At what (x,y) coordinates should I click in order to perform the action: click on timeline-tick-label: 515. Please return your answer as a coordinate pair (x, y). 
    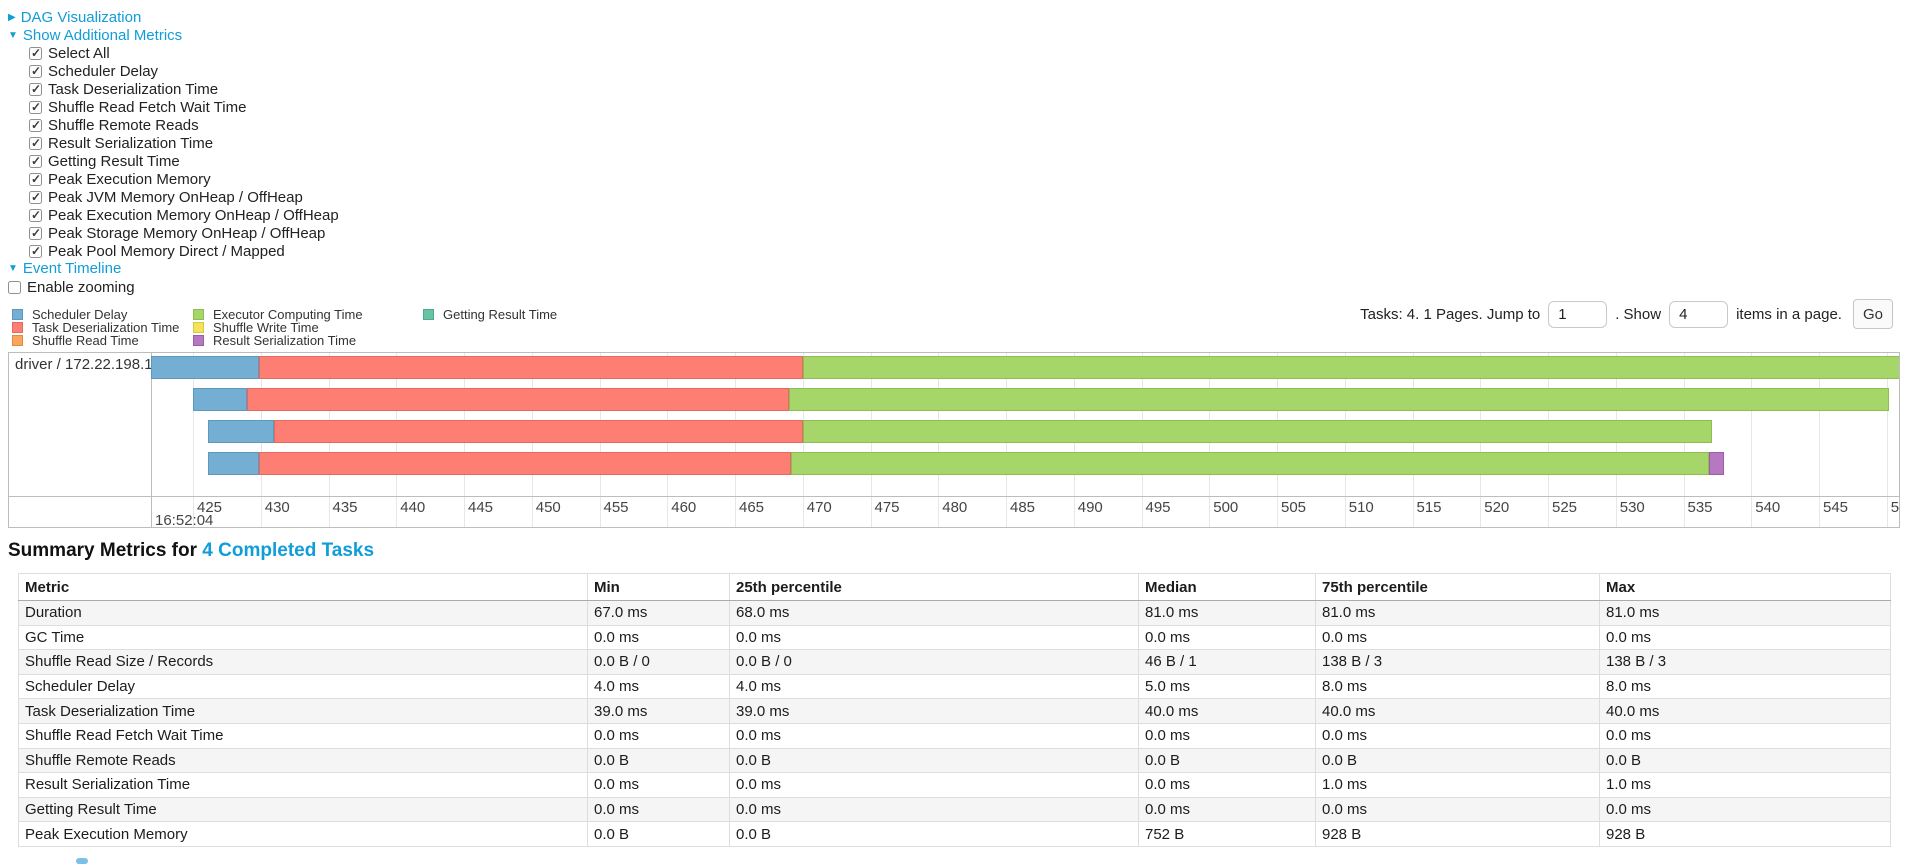
    Looking at the image, I should click on (1429, 507).